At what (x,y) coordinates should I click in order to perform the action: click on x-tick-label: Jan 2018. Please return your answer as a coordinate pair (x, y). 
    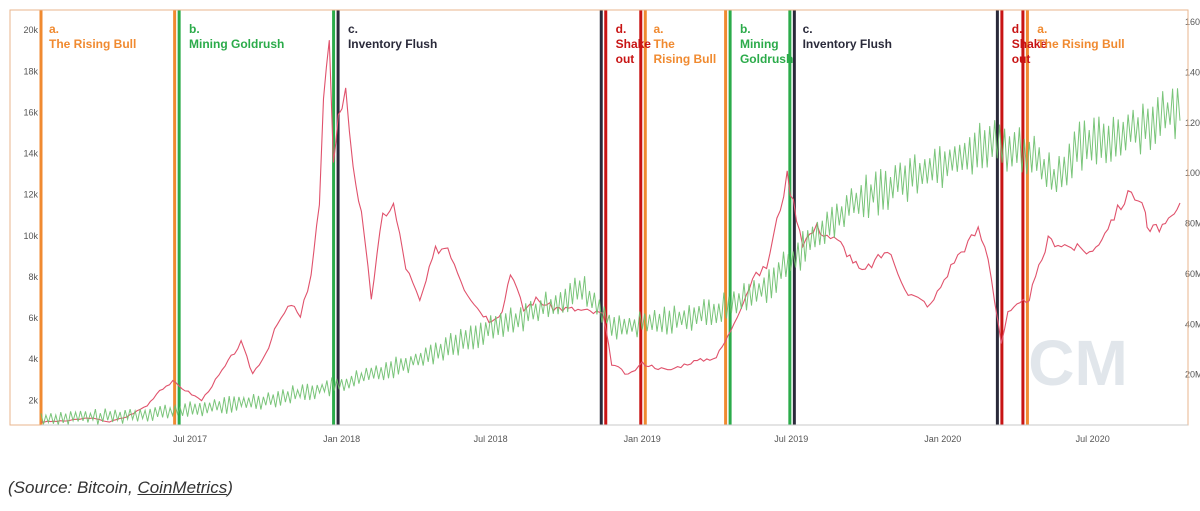
    Looking at the image, I should click on (341, 439).